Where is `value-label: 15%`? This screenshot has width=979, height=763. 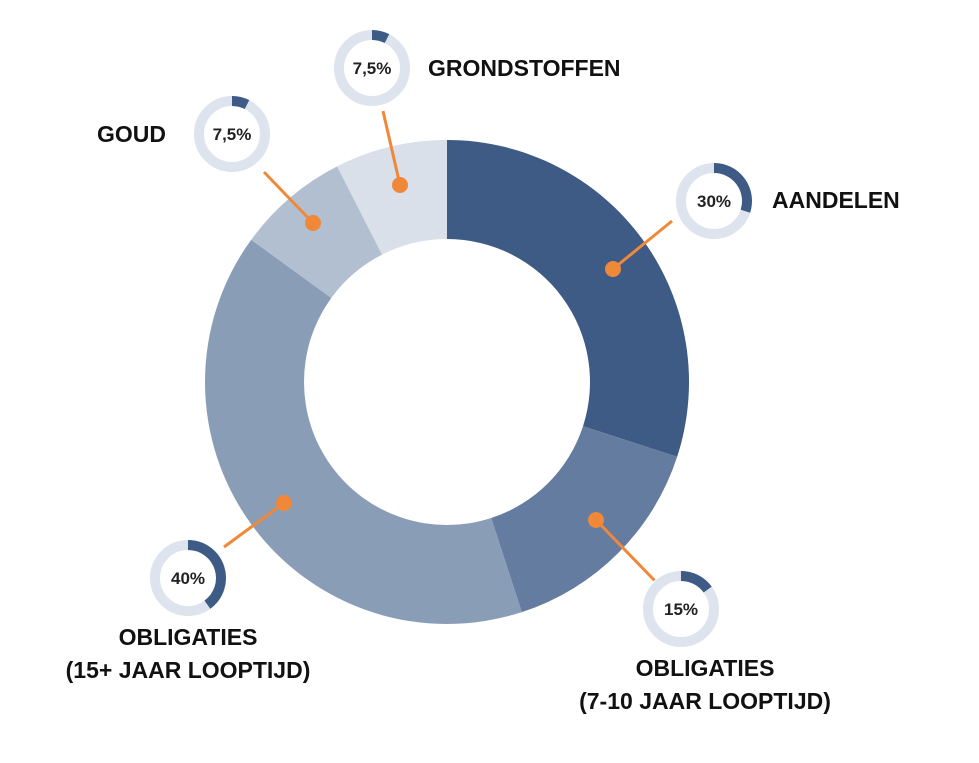 value-label: 15% is located at coordinates (681, 609).